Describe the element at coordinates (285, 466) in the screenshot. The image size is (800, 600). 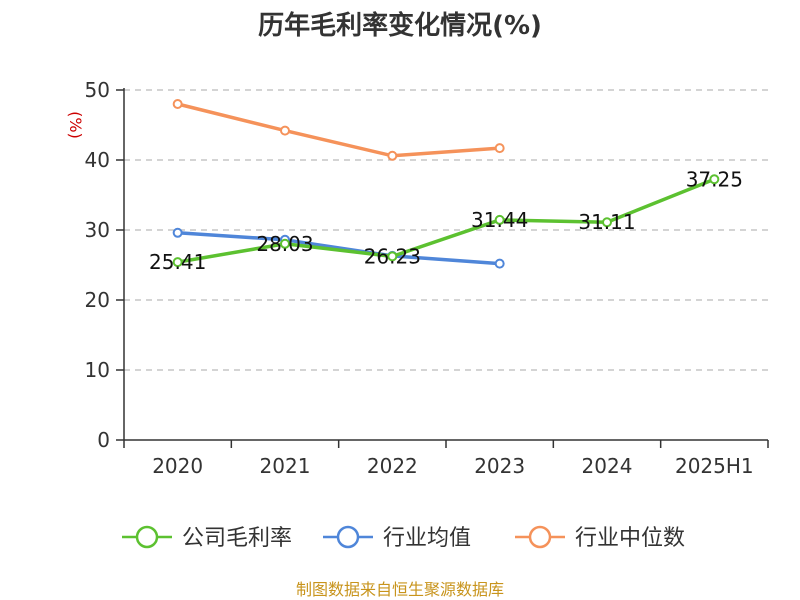
I see `x-tick-label: 2021` at that location.